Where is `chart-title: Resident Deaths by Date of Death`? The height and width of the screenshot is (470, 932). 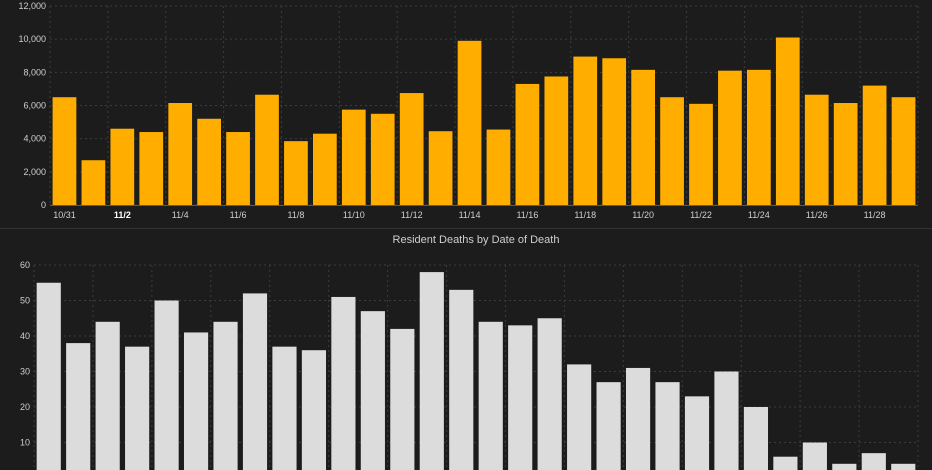
chart-title: Resident Deaths by Date of Death is located at coordinates (476, 240).